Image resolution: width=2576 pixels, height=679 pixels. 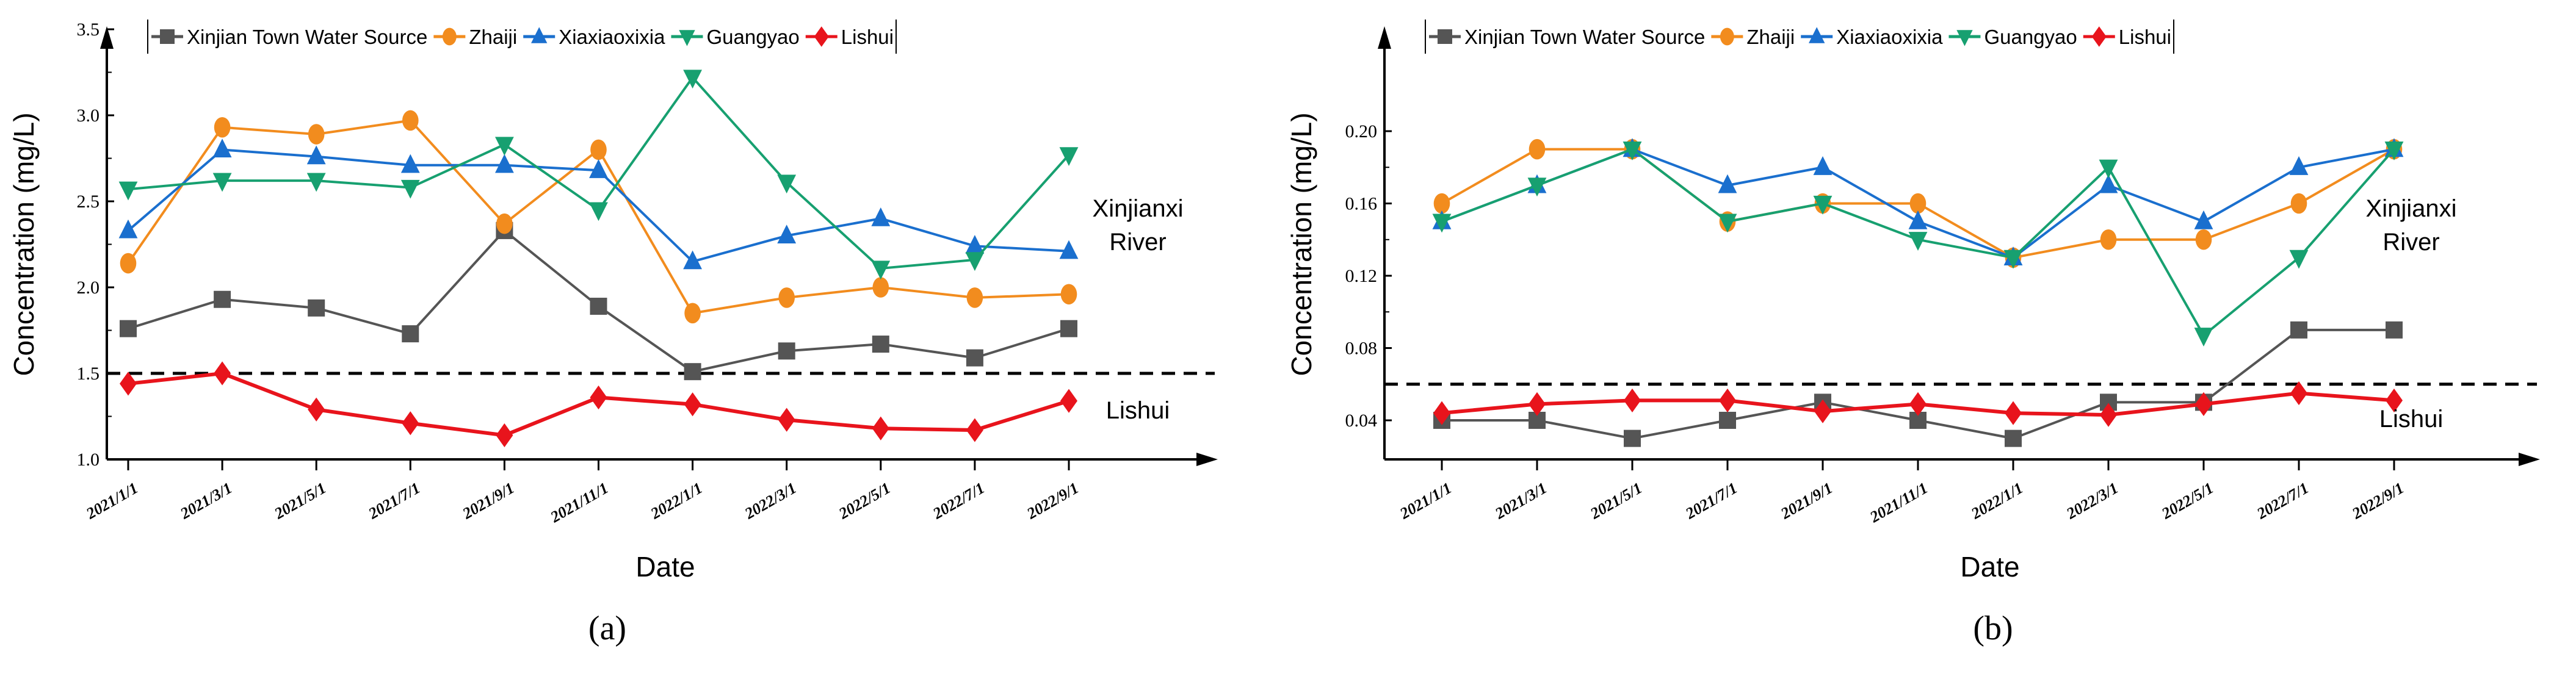 What do you see at coordinates (1989, 567) in the screenshot?
I see `x-axis-label: Date` at bounding box center [1989, 567].